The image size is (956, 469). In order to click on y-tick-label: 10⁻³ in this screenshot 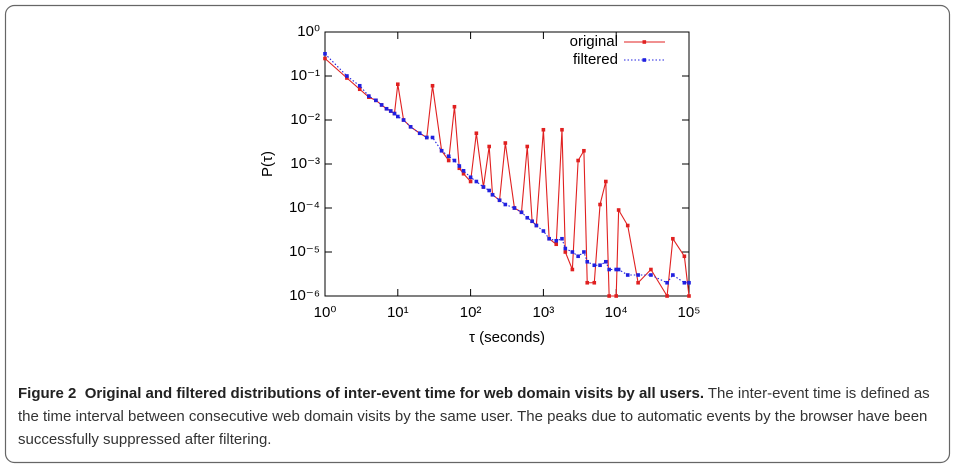, I will do `click(305, 163)`.